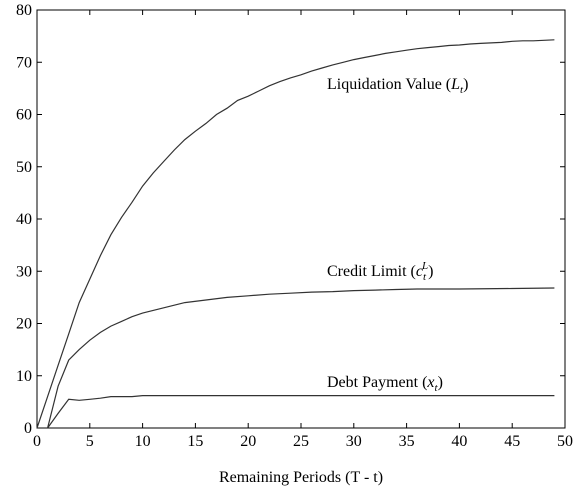  Describe the element at coordinates (459, 441) in the screenshot. I see `x-tick-label: 40` at that location.